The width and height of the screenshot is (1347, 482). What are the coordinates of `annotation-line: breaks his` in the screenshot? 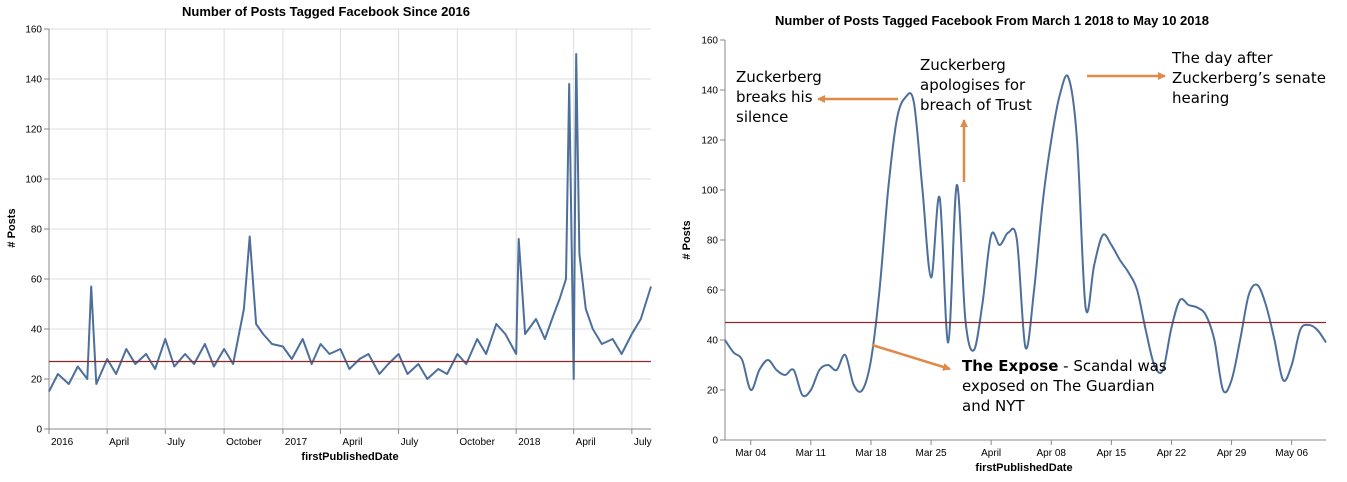 It's located at (774, 97).